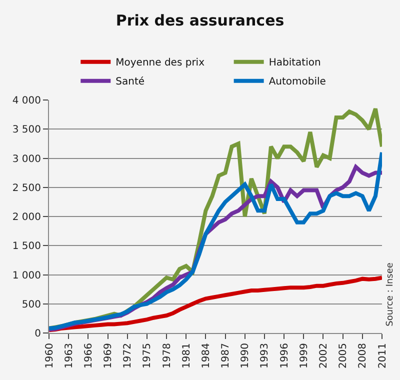 The height and width of the screenshot is (380, 400). Describe the element at coordinates (148, 355) in the screenshot. I see `x-tick-label: 1975` at that location.